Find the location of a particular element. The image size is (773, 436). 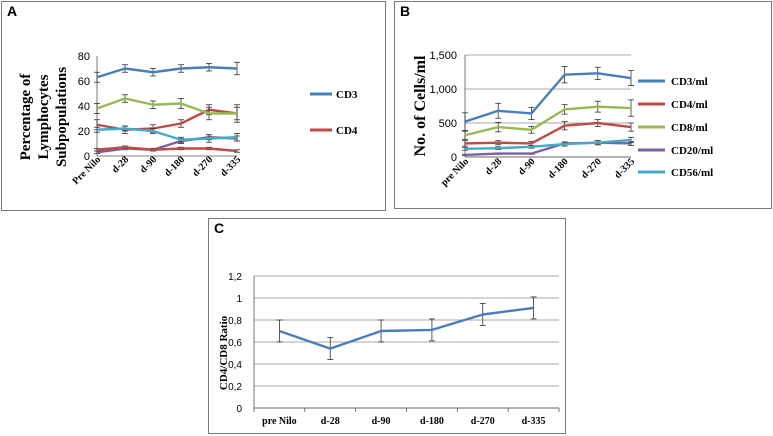

chart-c-ylabel: CD4/CD8 Ratio is located at coordinates (224, 352).